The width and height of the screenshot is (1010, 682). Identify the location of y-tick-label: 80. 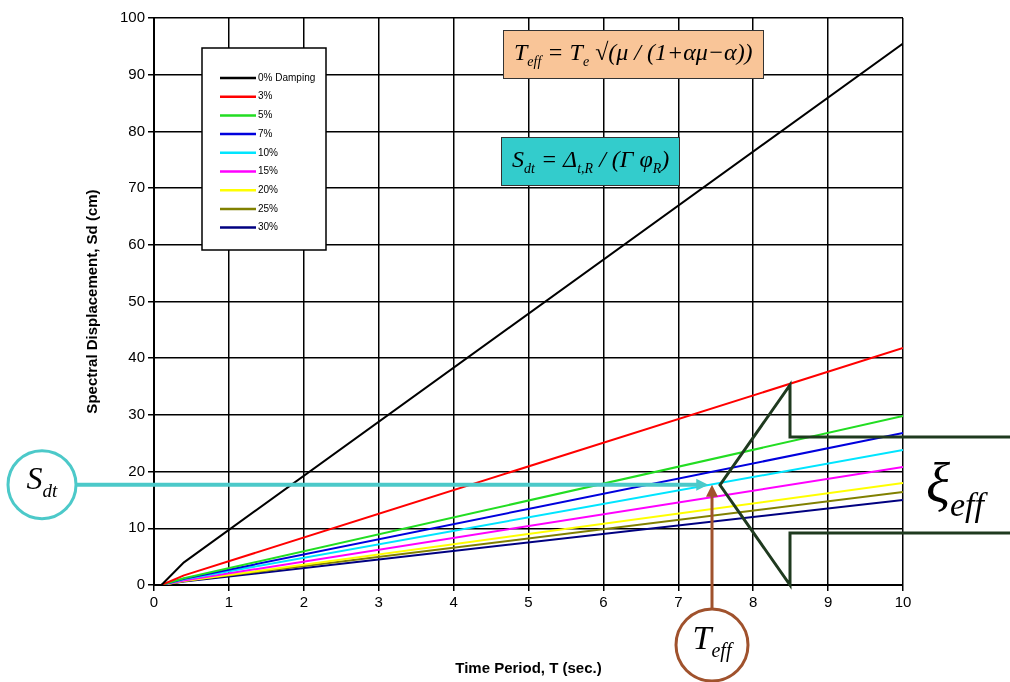
(136, 130).